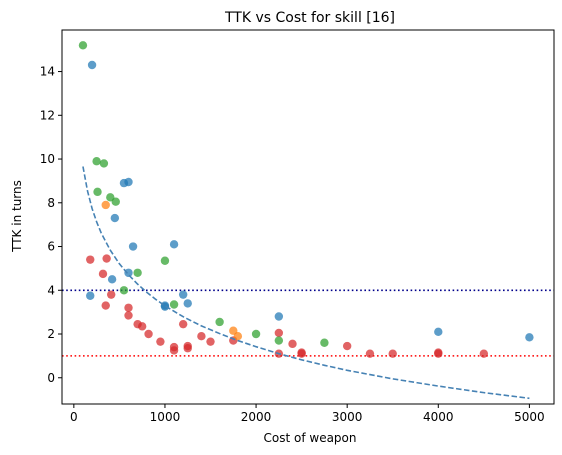 Image resolution: width=562 pixels, height=455 pixels. What do you see at coordinates (347, 417) in the screenshot?
I see `x-tick-label: 3000` at bounding box center [347, 417].